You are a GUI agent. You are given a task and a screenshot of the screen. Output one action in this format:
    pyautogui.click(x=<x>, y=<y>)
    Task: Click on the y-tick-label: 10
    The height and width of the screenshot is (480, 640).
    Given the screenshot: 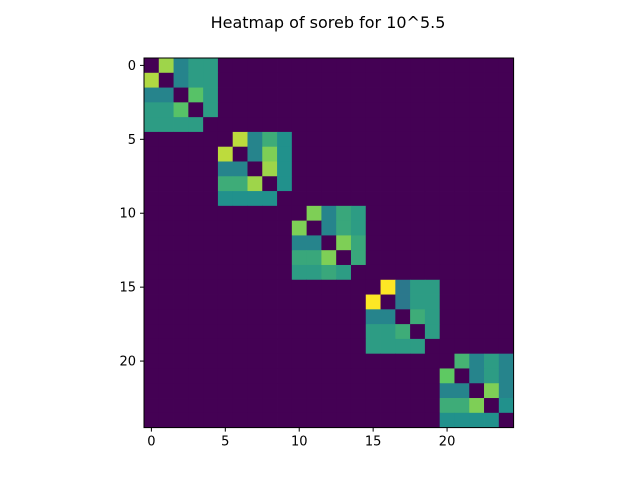 What is the action you would take?
    pyautogui.click(x=127, y=214)
    